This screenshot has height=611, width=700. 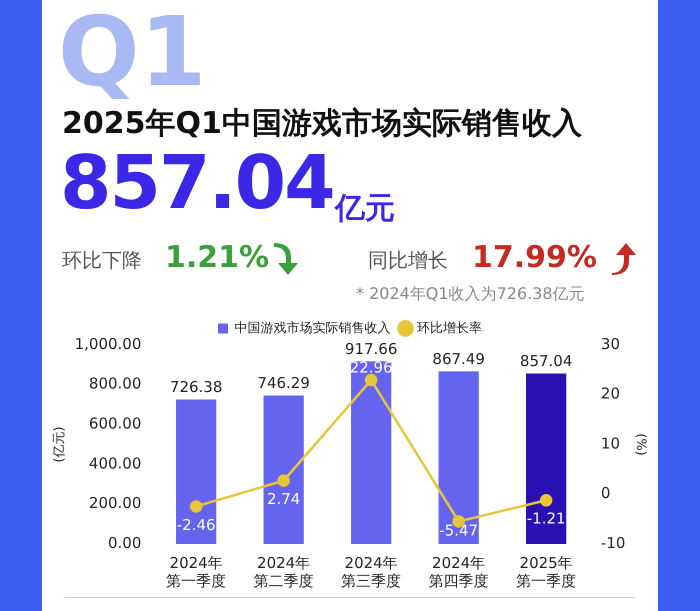 What do you see at coordinates (108, 343) in the screenshot?
I see `y-tick-label: 1,000.00` at bounding box center [108, 343].